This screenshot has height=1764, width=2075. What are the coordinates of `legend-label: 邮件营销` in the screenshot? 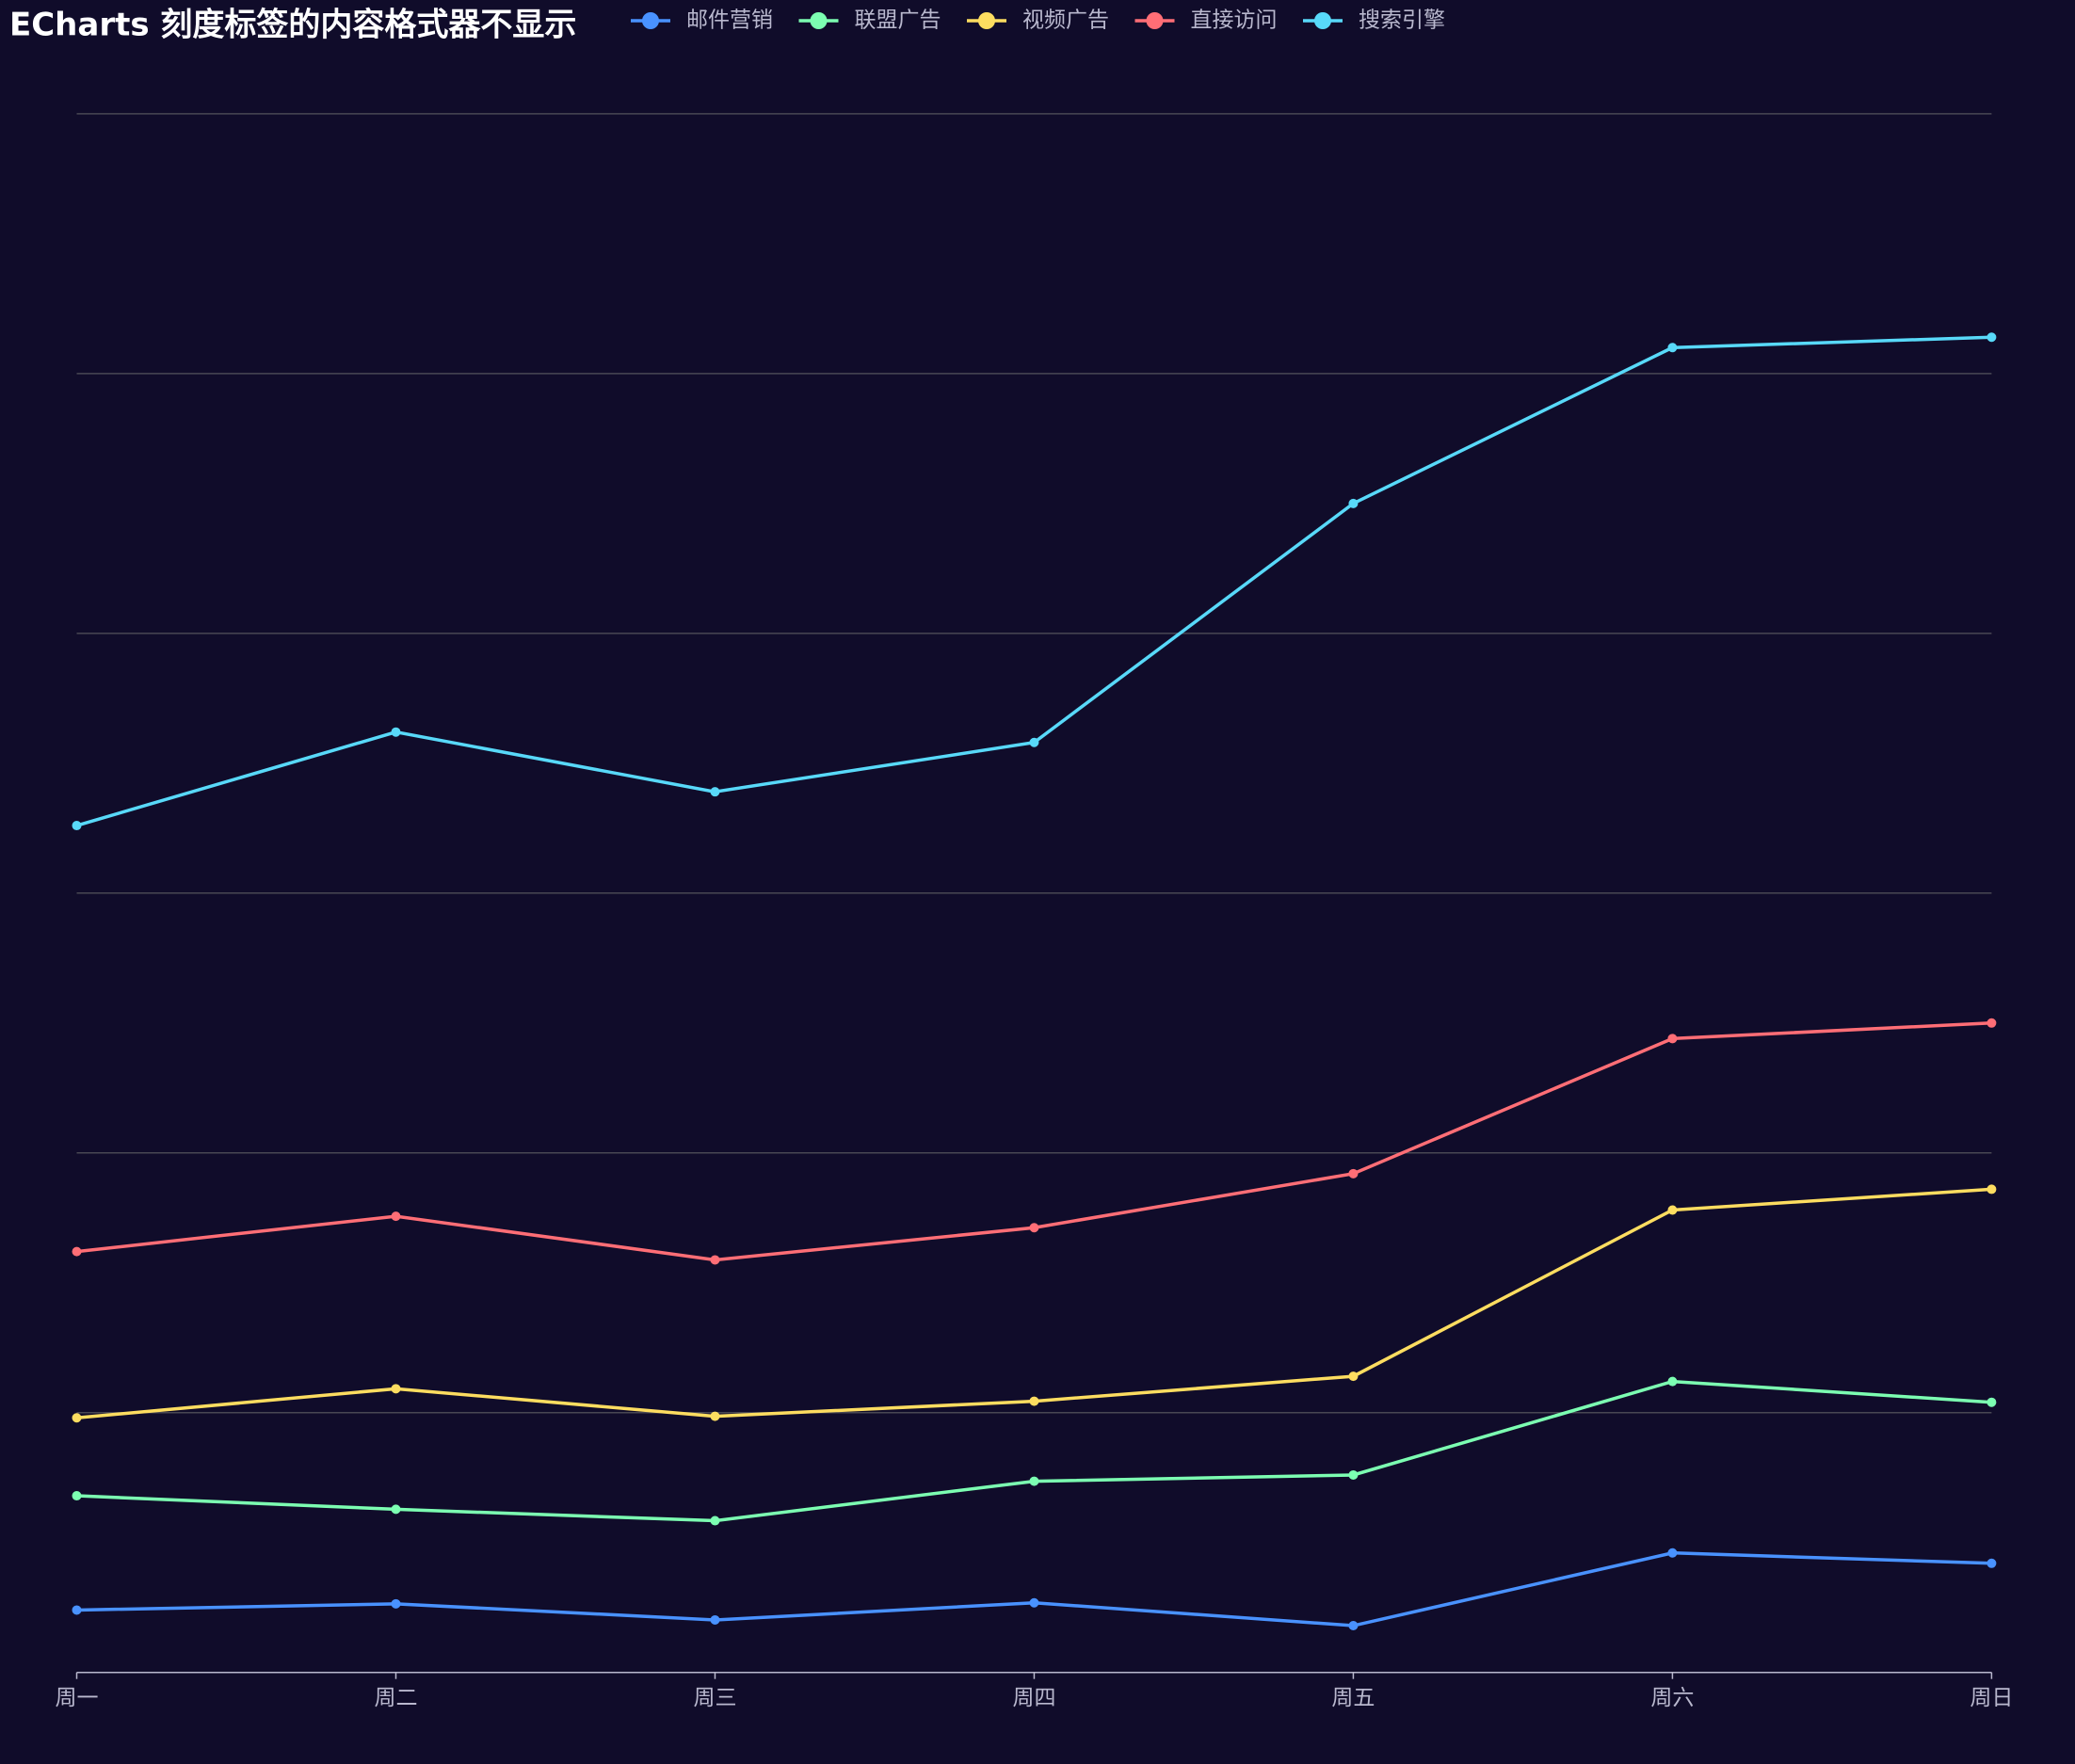 It's located at (730, 20).